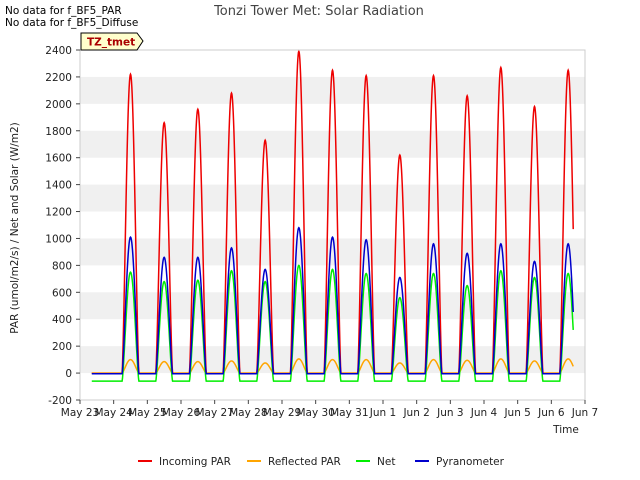 This screenshot has width=640, height=480. I want to click on y-tick-label: 1800, so click(58, 132).